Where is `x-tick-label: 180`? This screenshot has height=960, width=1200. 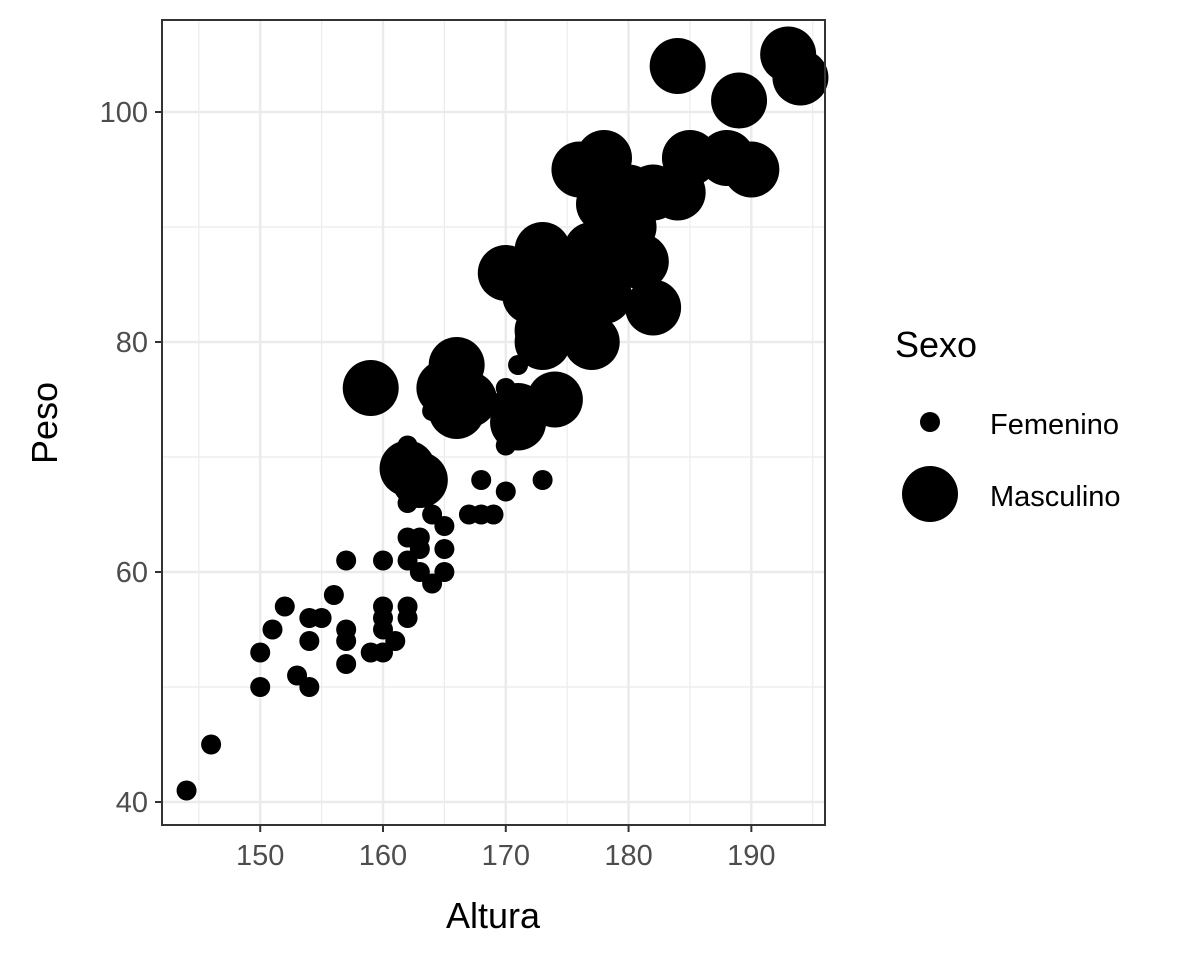
x-tick-label: 180 is located at coordinates (628, 856).